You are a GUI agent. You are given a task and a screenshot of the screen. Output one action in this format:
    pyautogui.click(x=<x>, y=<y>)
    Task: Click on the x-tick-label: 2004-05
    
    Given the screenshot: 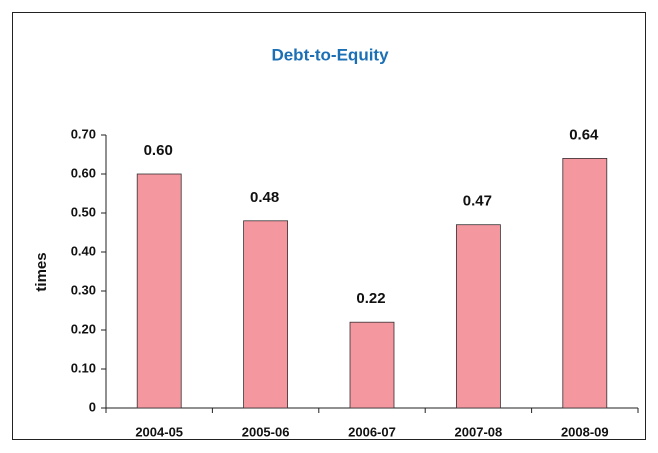 What is the action you would take?
    pyautogui.click(x=159, y=431)
    